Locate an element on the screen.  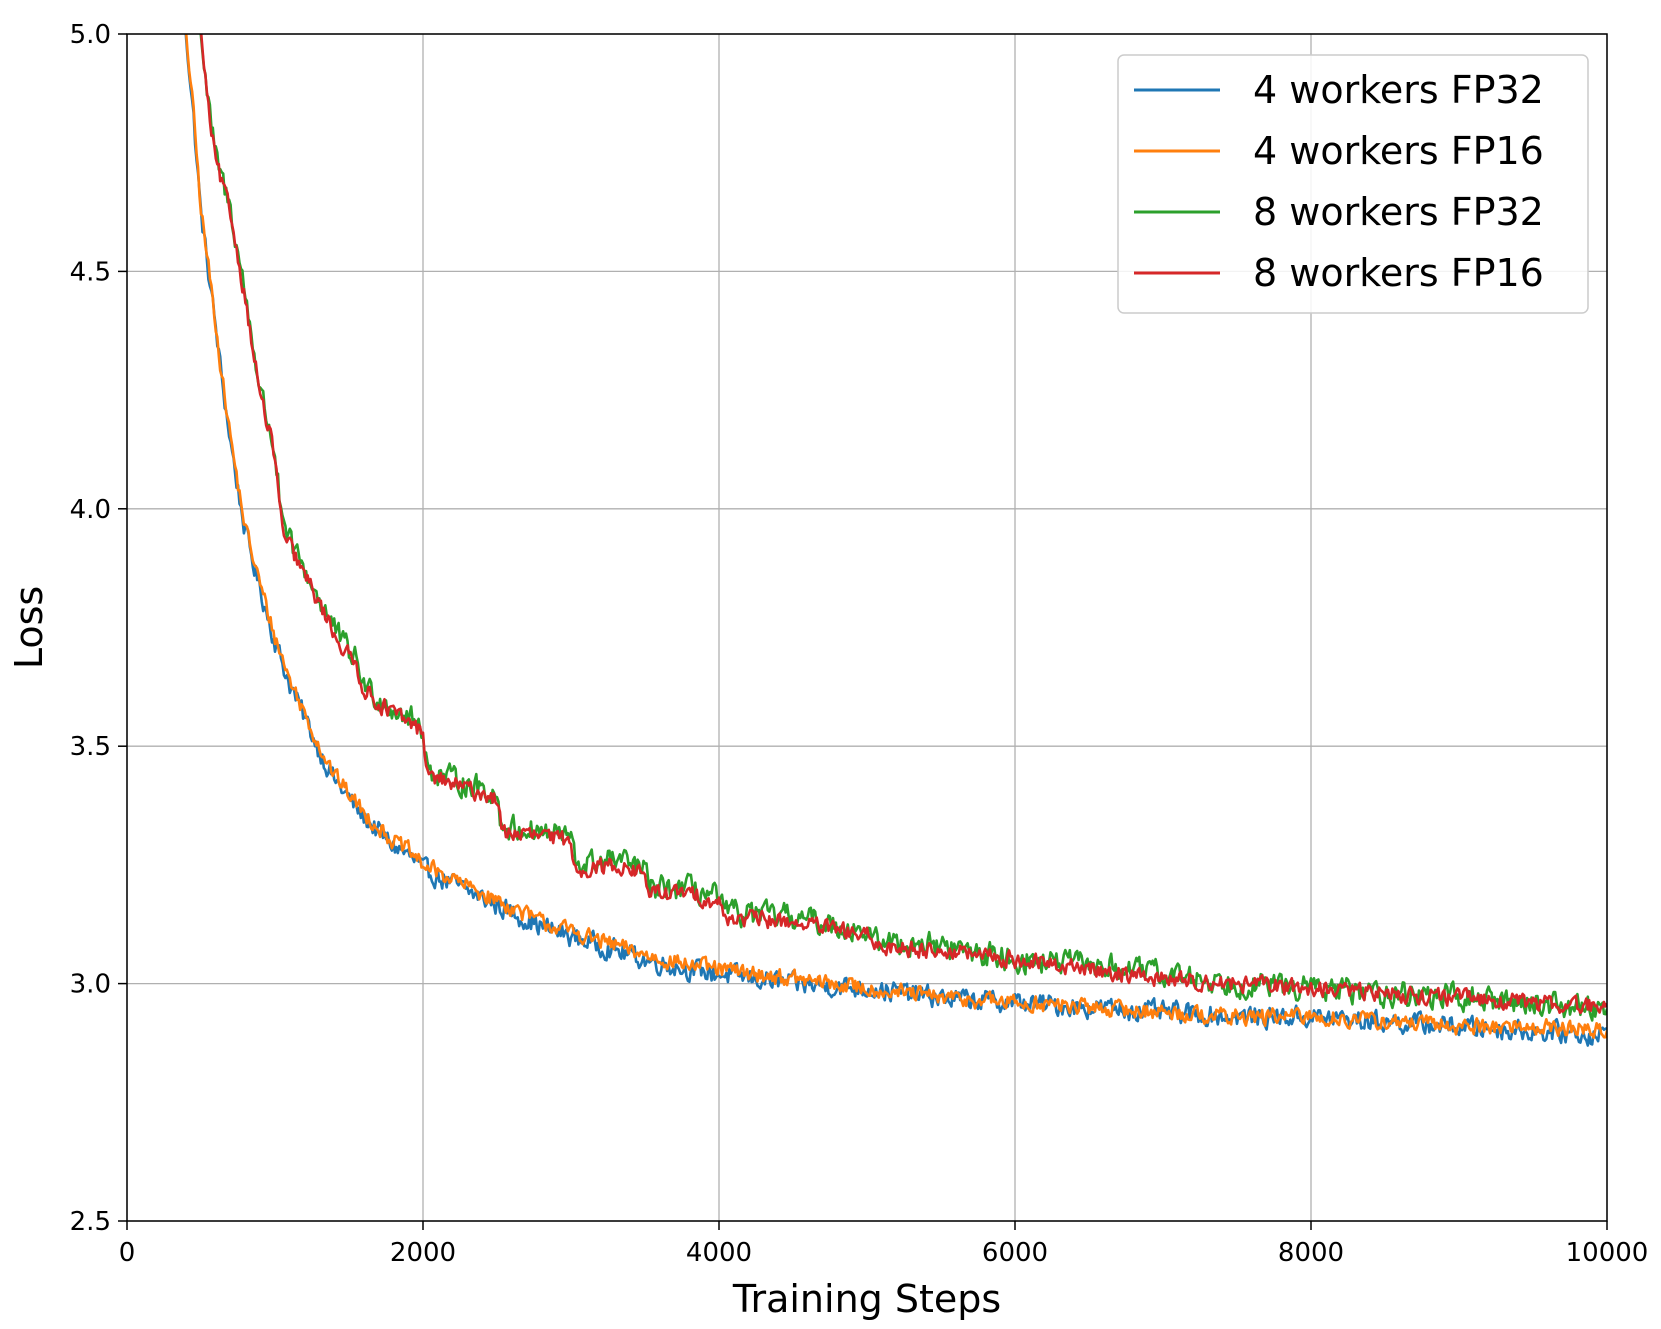
legend-box is located at coordinates (1353, 184).